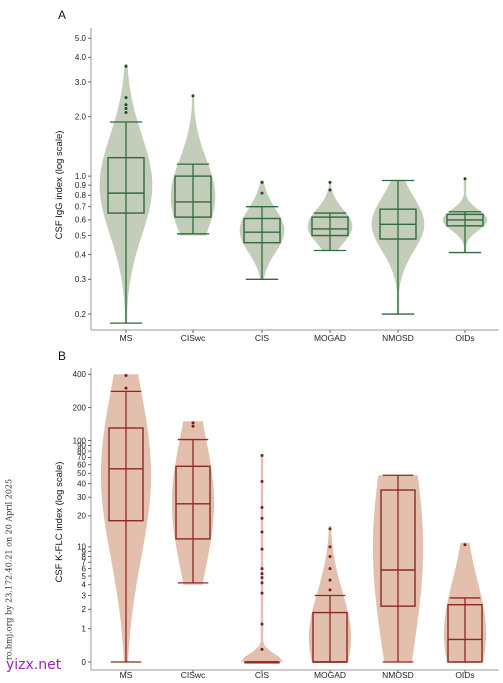  Describe the element at coordinates (84, 629) in the screenshot. I see `y-tick-label: 1` at that location.